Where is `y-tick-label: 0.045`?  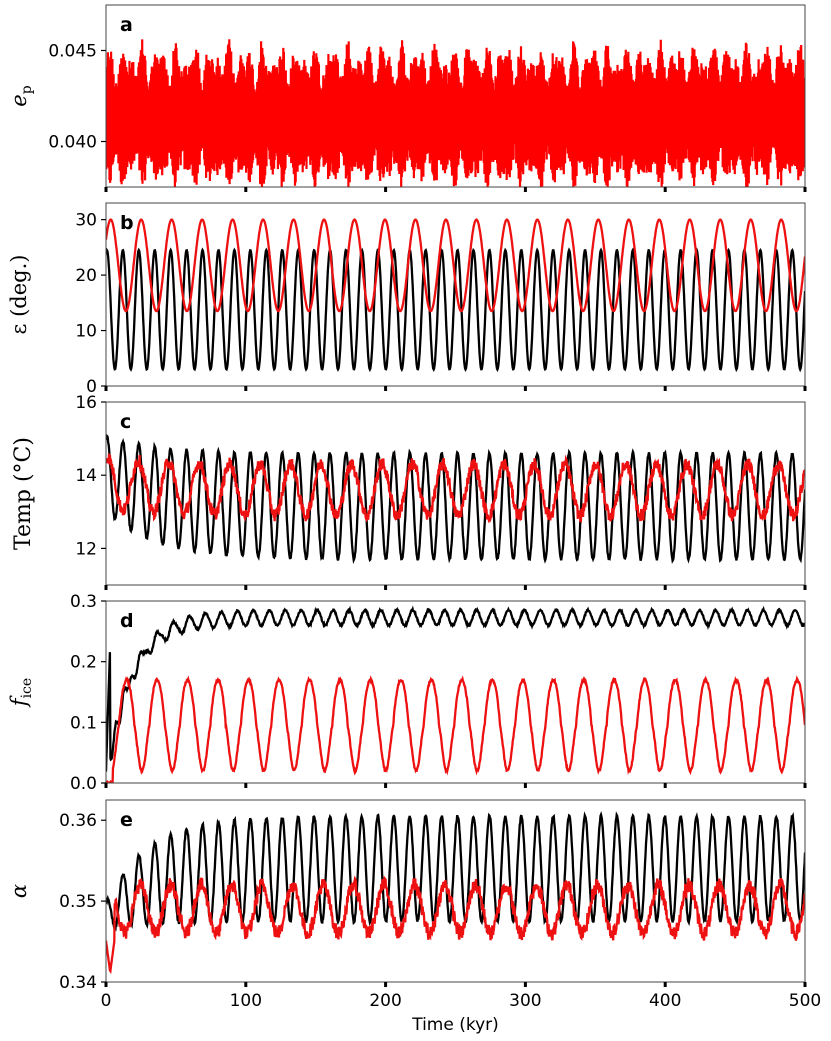
y-tick-label: 0.045 is located at coordinates (72, 52).